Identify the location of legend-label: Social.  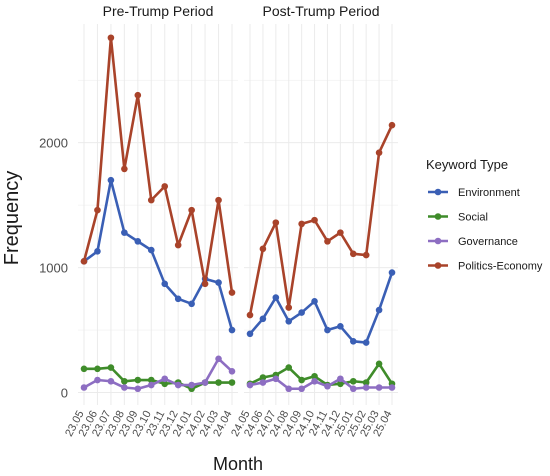
(473, 218).